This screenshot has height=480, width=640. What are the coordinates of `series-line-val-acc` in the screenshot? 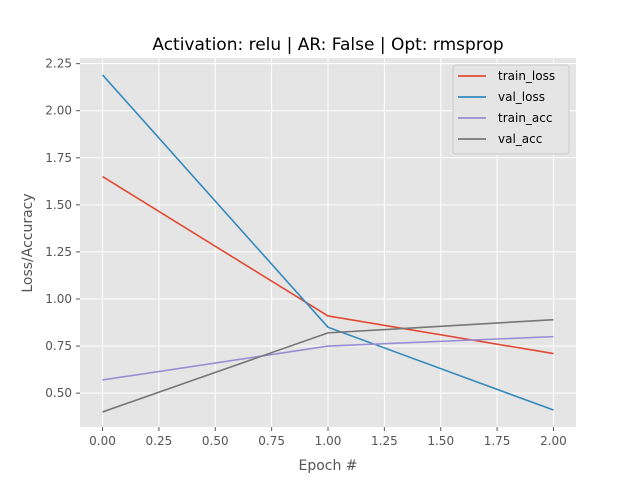 It's located at (328, 365).